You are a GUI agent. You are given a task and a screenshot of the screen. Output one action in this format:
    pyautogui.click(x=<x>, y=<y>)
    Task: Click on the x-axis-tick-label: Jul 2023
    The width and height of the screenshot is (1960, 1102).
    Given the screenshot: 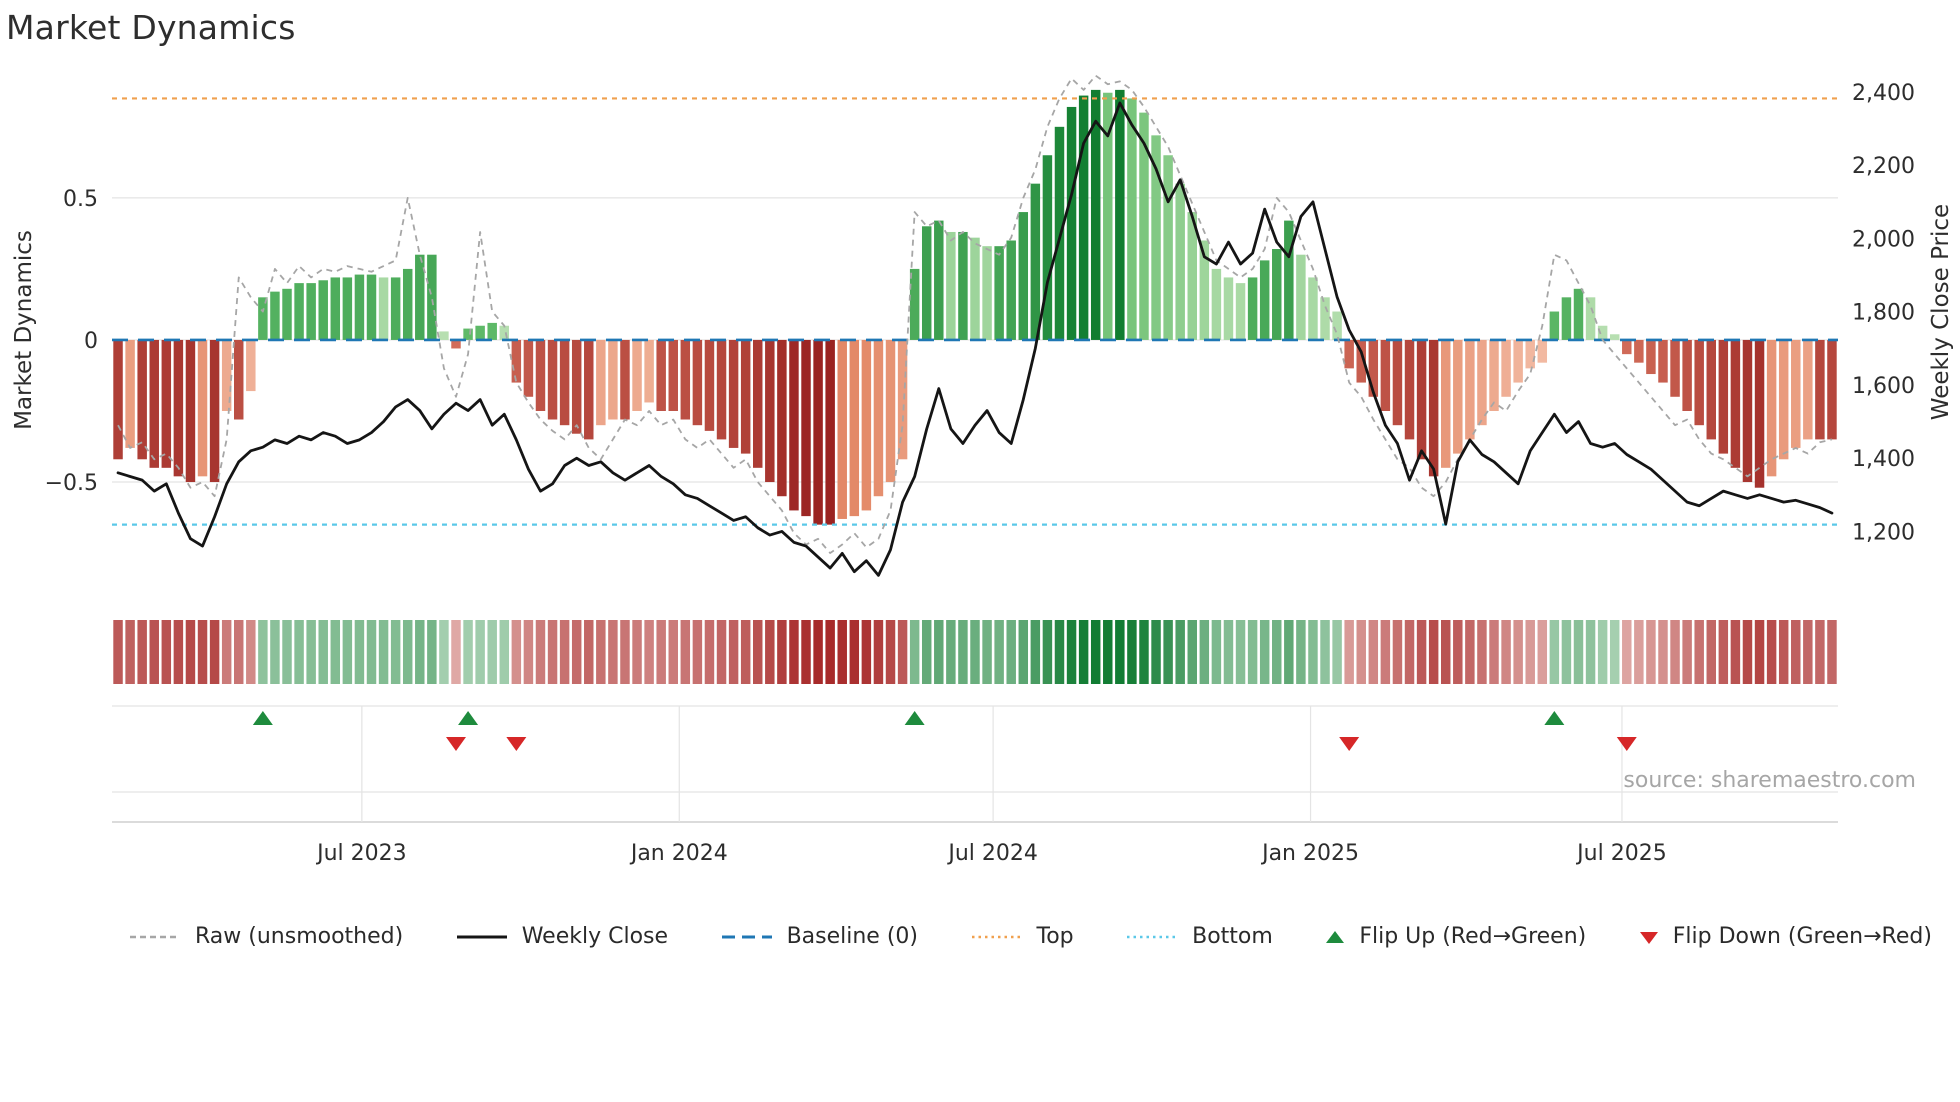 What is the action you would take?
    pyautogui.click(x=361, y=853)
    